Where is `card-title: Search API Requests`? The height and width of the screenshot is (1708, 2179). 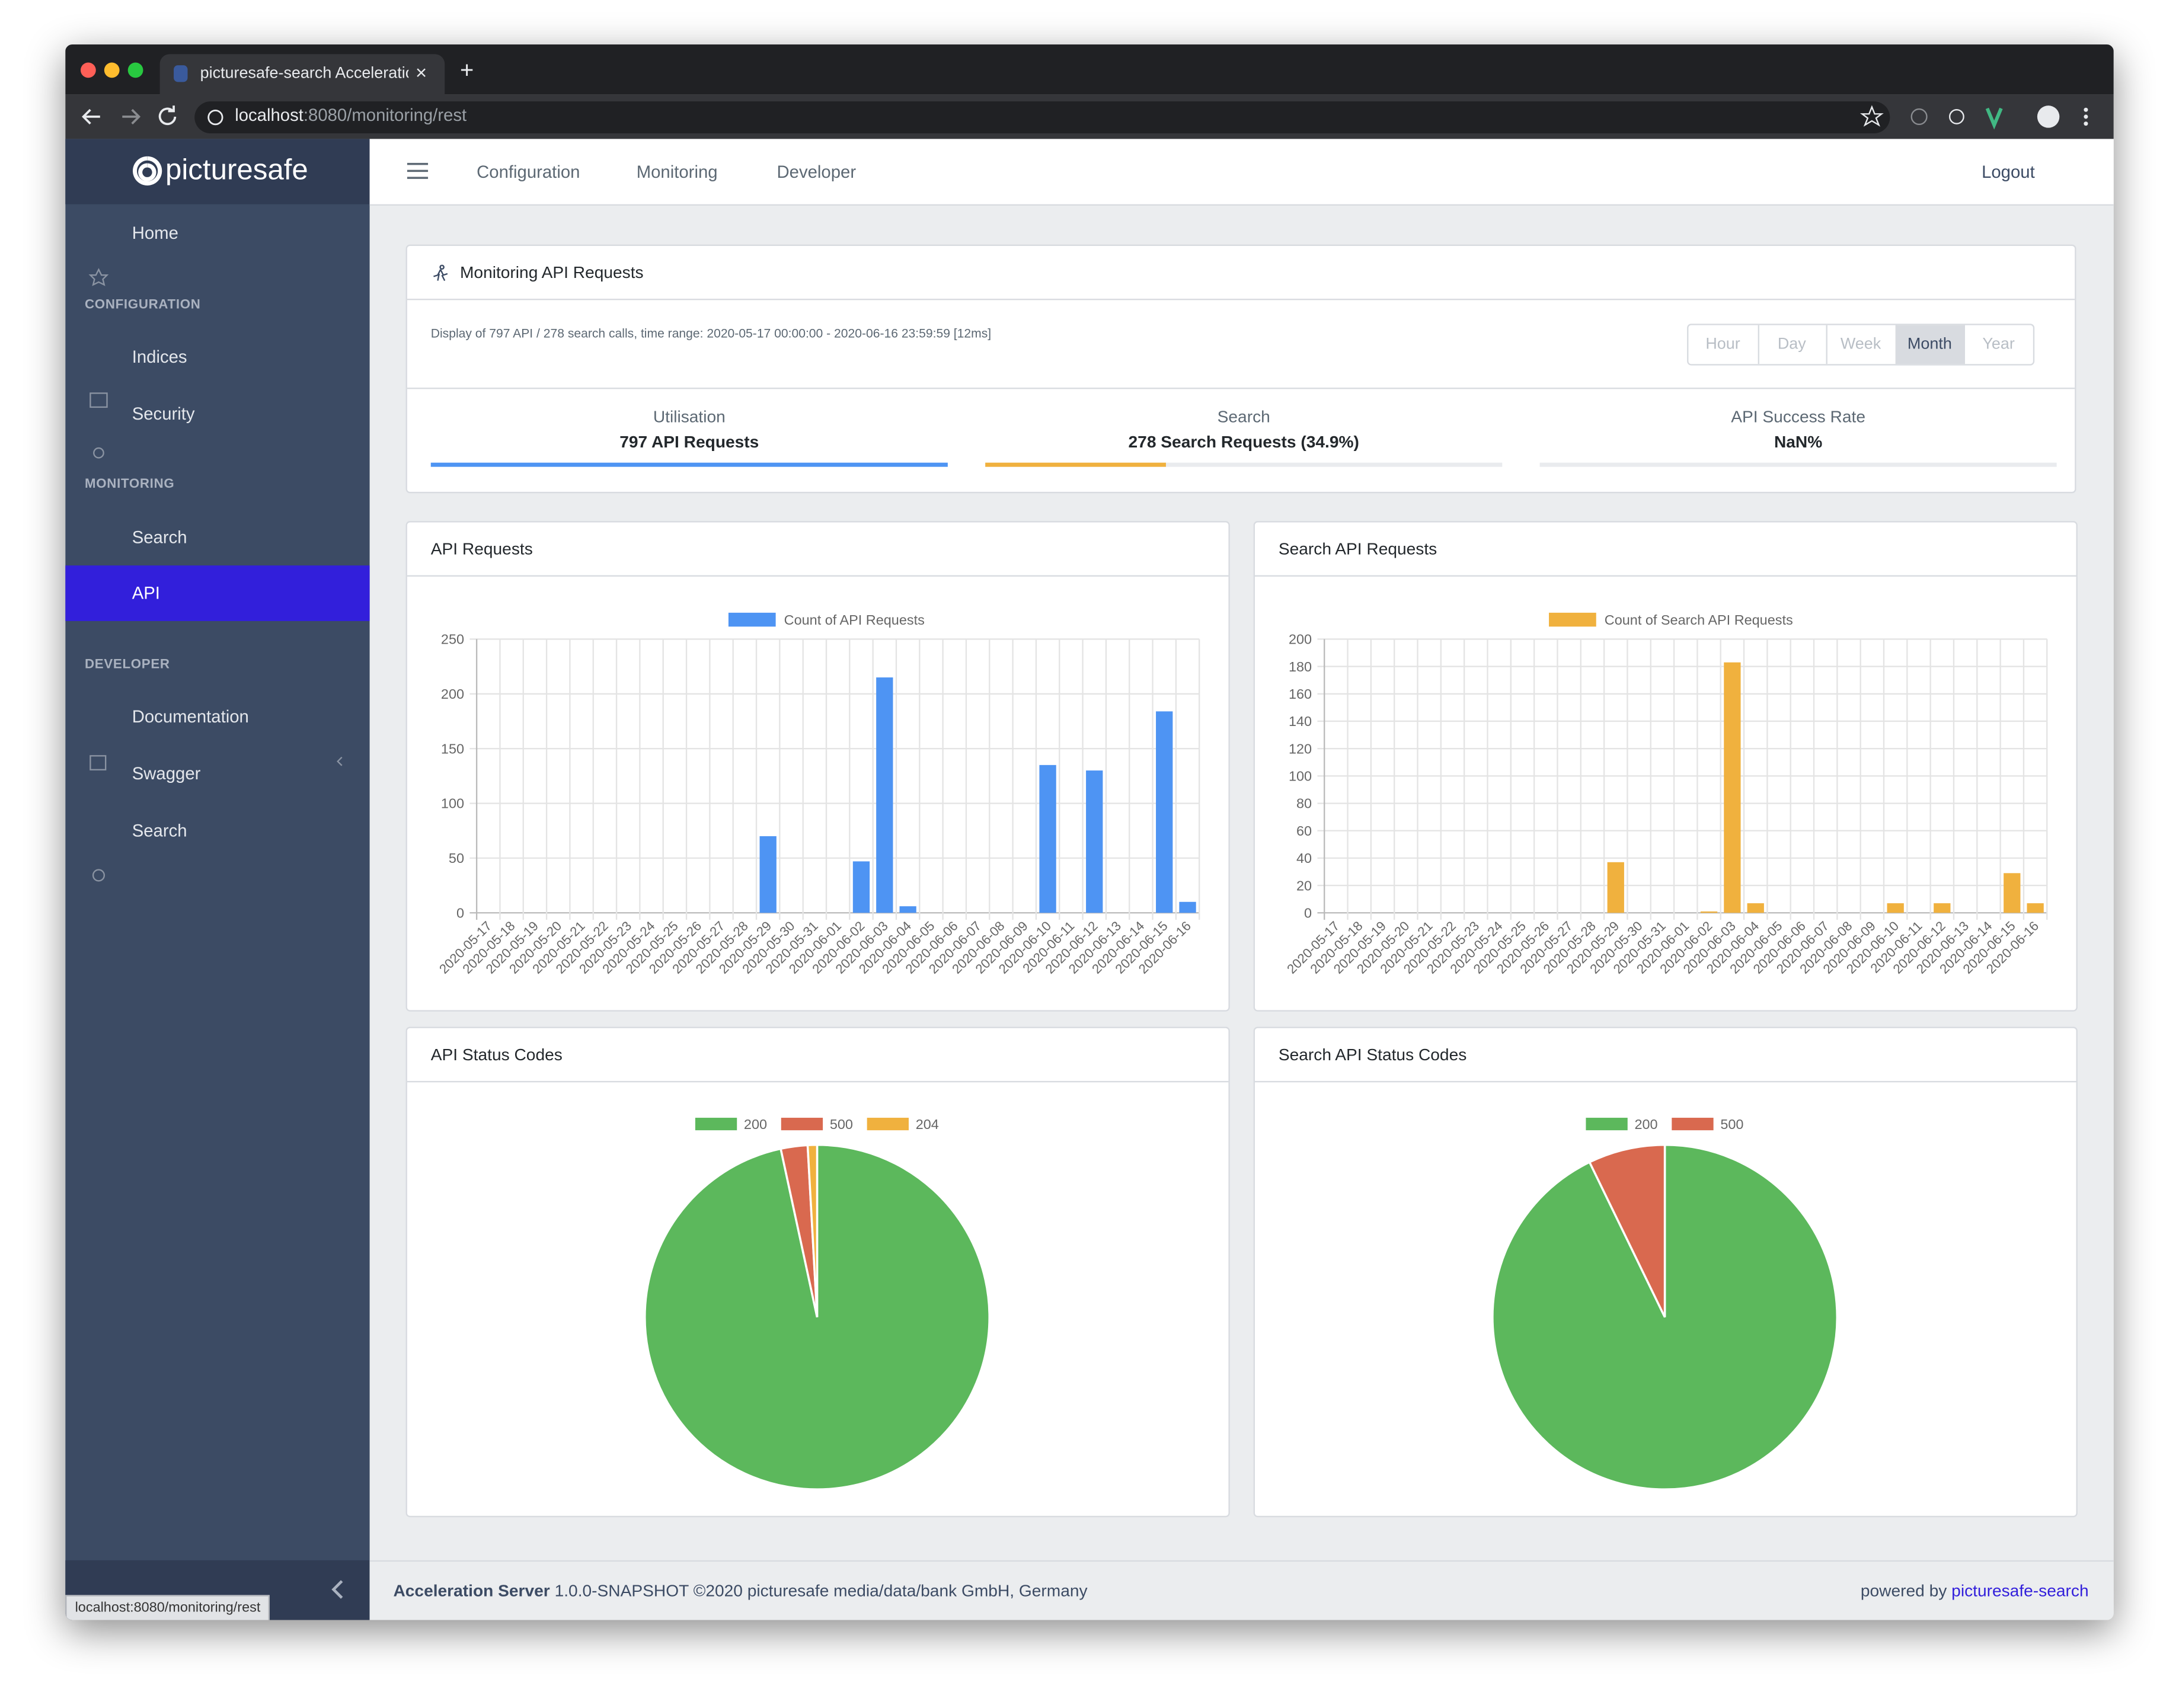 card-title: Search API Requests is located at coordinates (1357, 549).